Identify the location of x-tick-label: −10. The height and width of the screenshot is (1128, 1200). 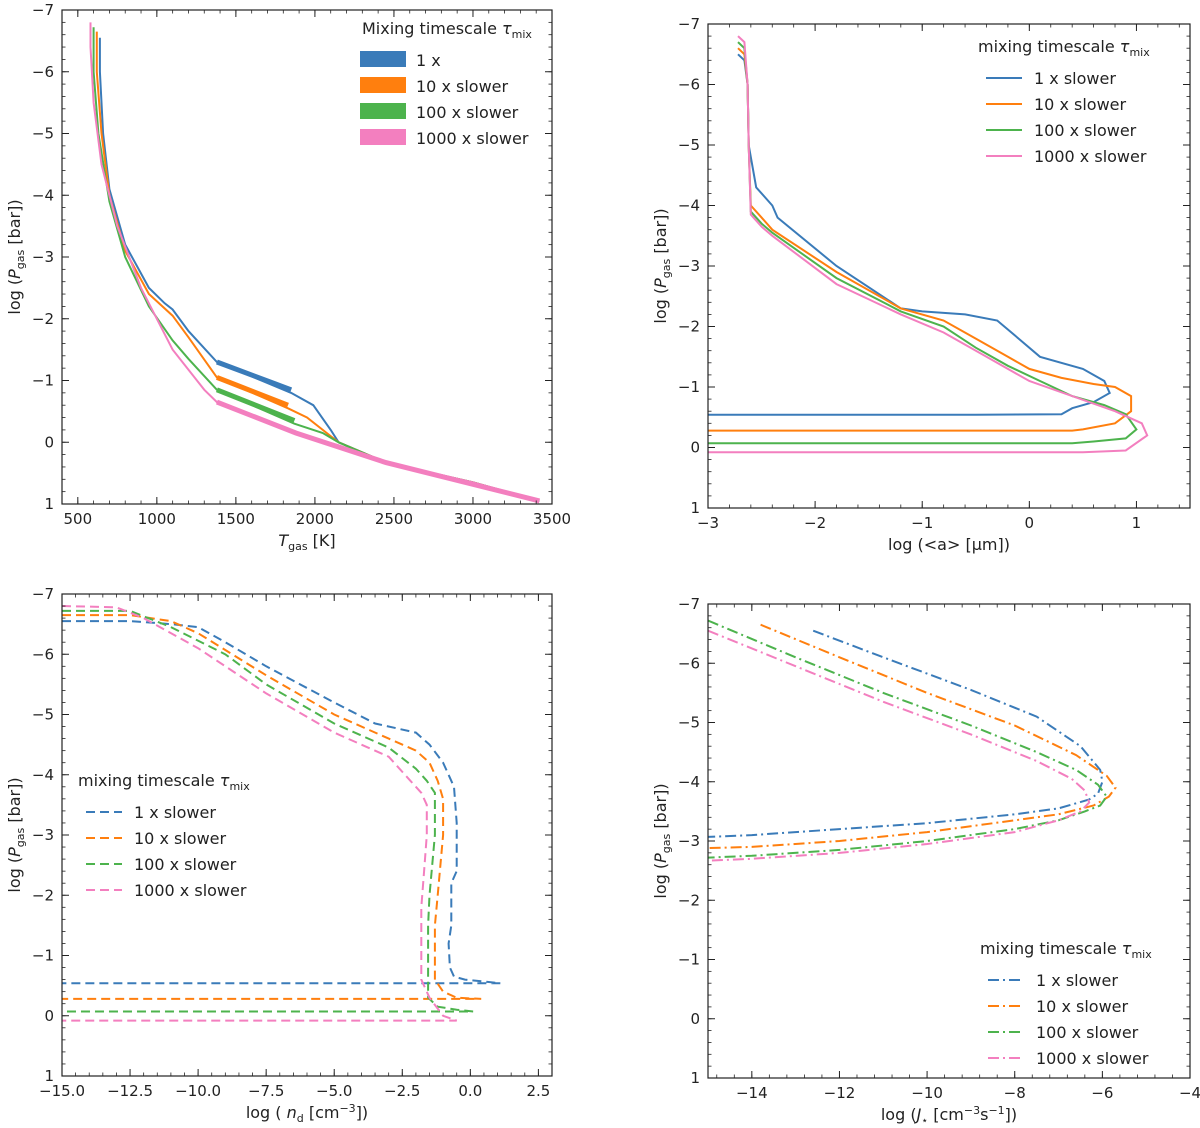
(927, 1093).